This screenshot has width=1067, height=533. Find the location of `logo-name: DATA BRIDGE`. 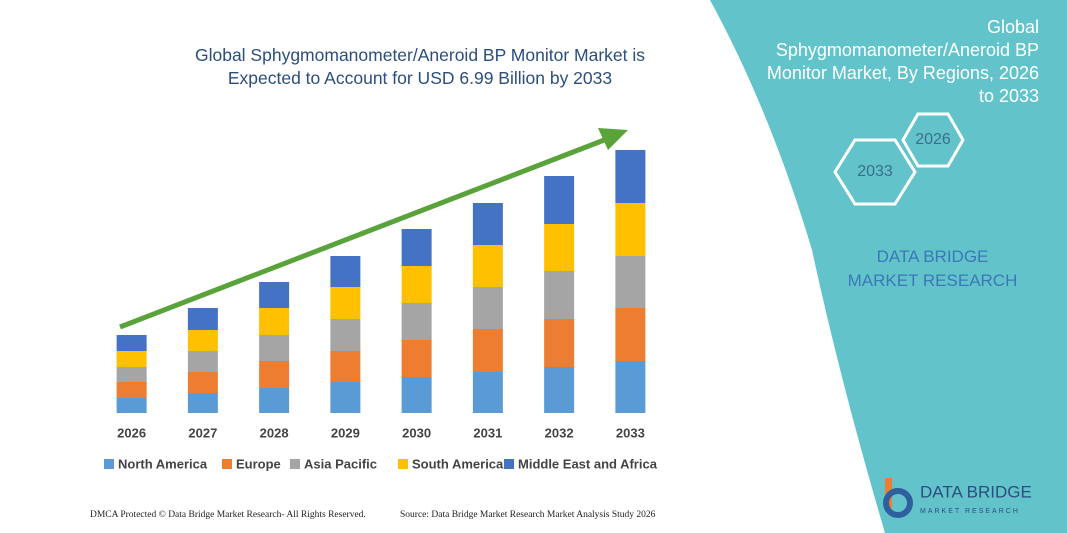

logo-name: DATA BRIDGE is located at coordinates (976, 491).